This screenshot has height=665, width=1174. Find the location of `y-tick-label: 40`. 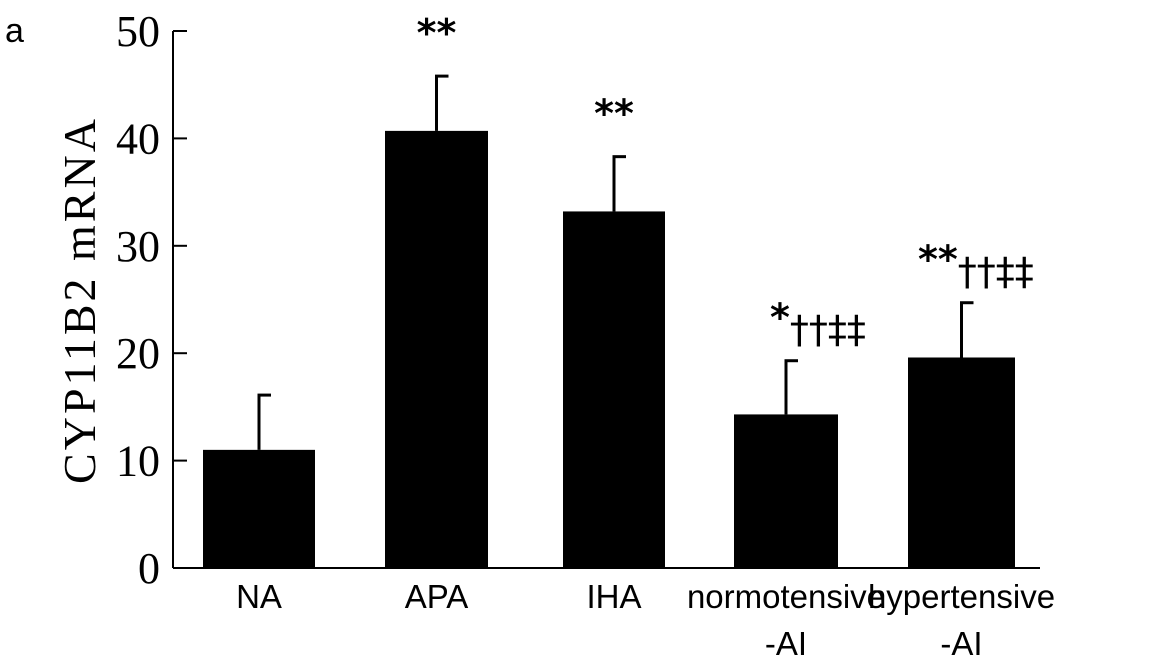

y-tick-label: 40 is located at coordinates (138, 138).